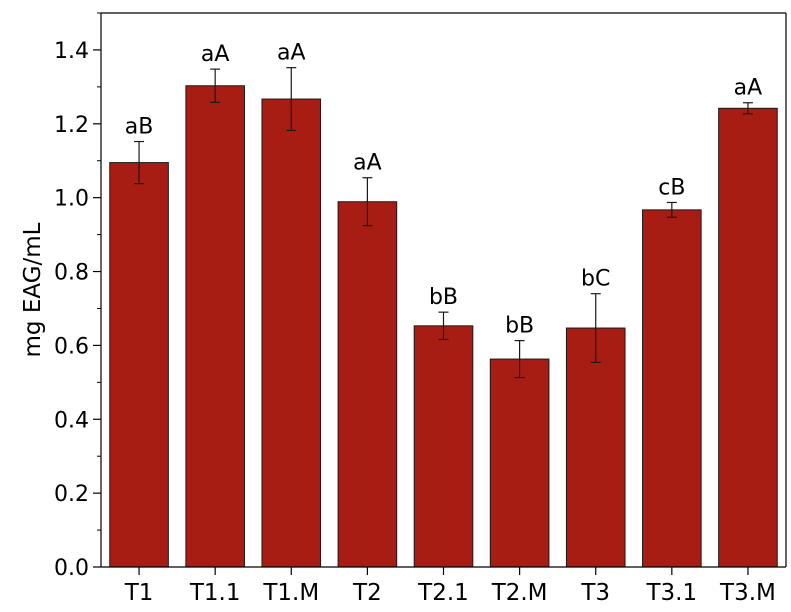 The width and height of the screenshot is (791, 612). Describe the element at coordinates (71, 125) in the screenshot. I see `y-tick-label: 1.2` at that location.